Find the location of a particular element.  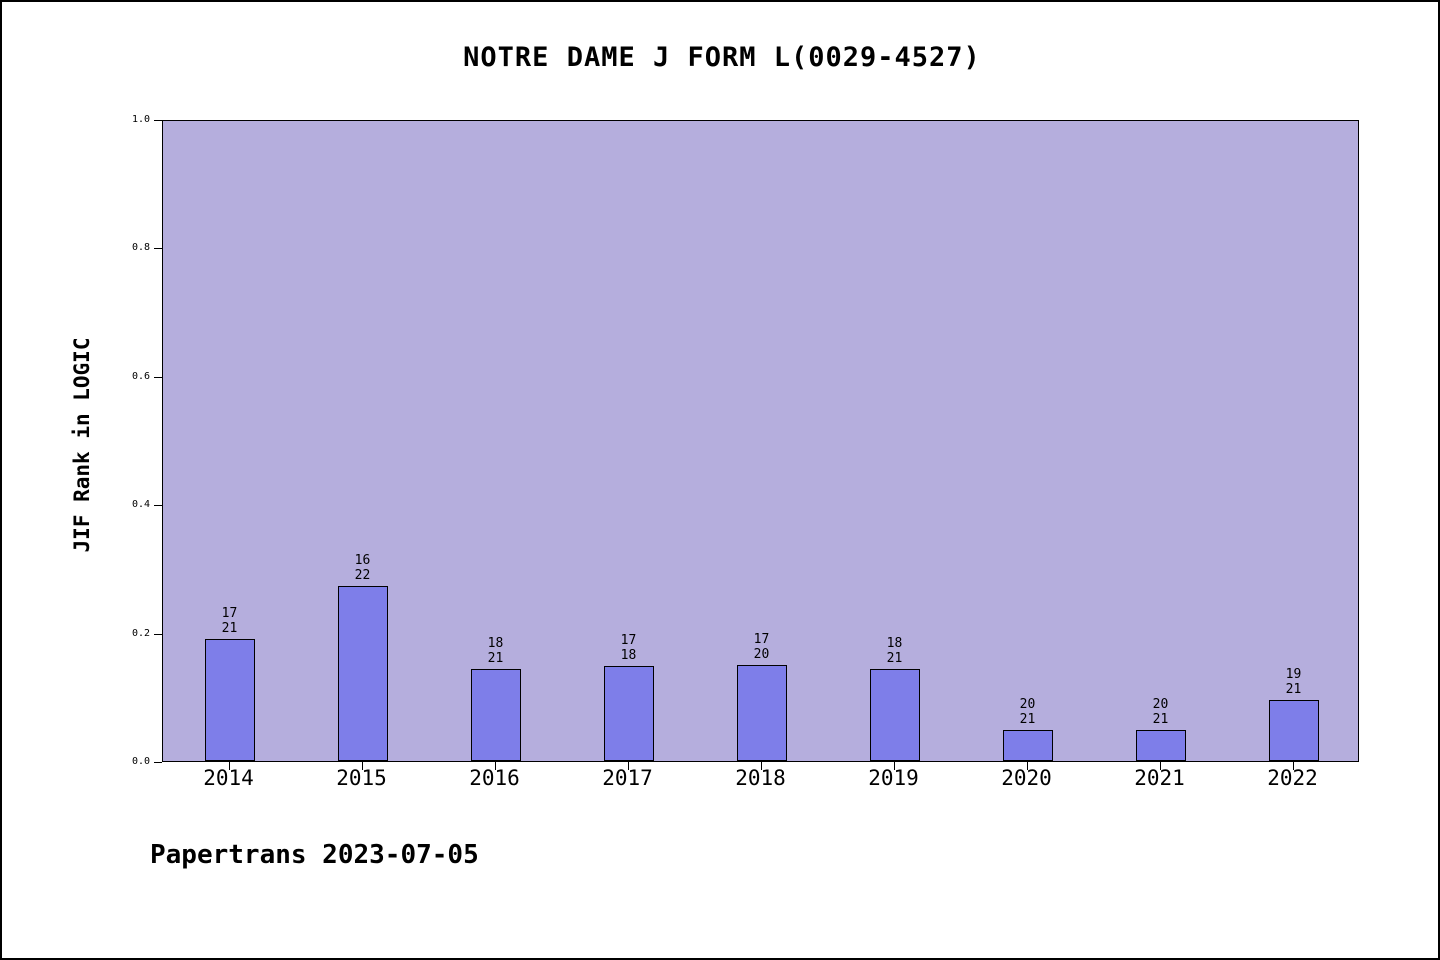

bar-annotation: 17 18 is located at coordinates (628, 647).